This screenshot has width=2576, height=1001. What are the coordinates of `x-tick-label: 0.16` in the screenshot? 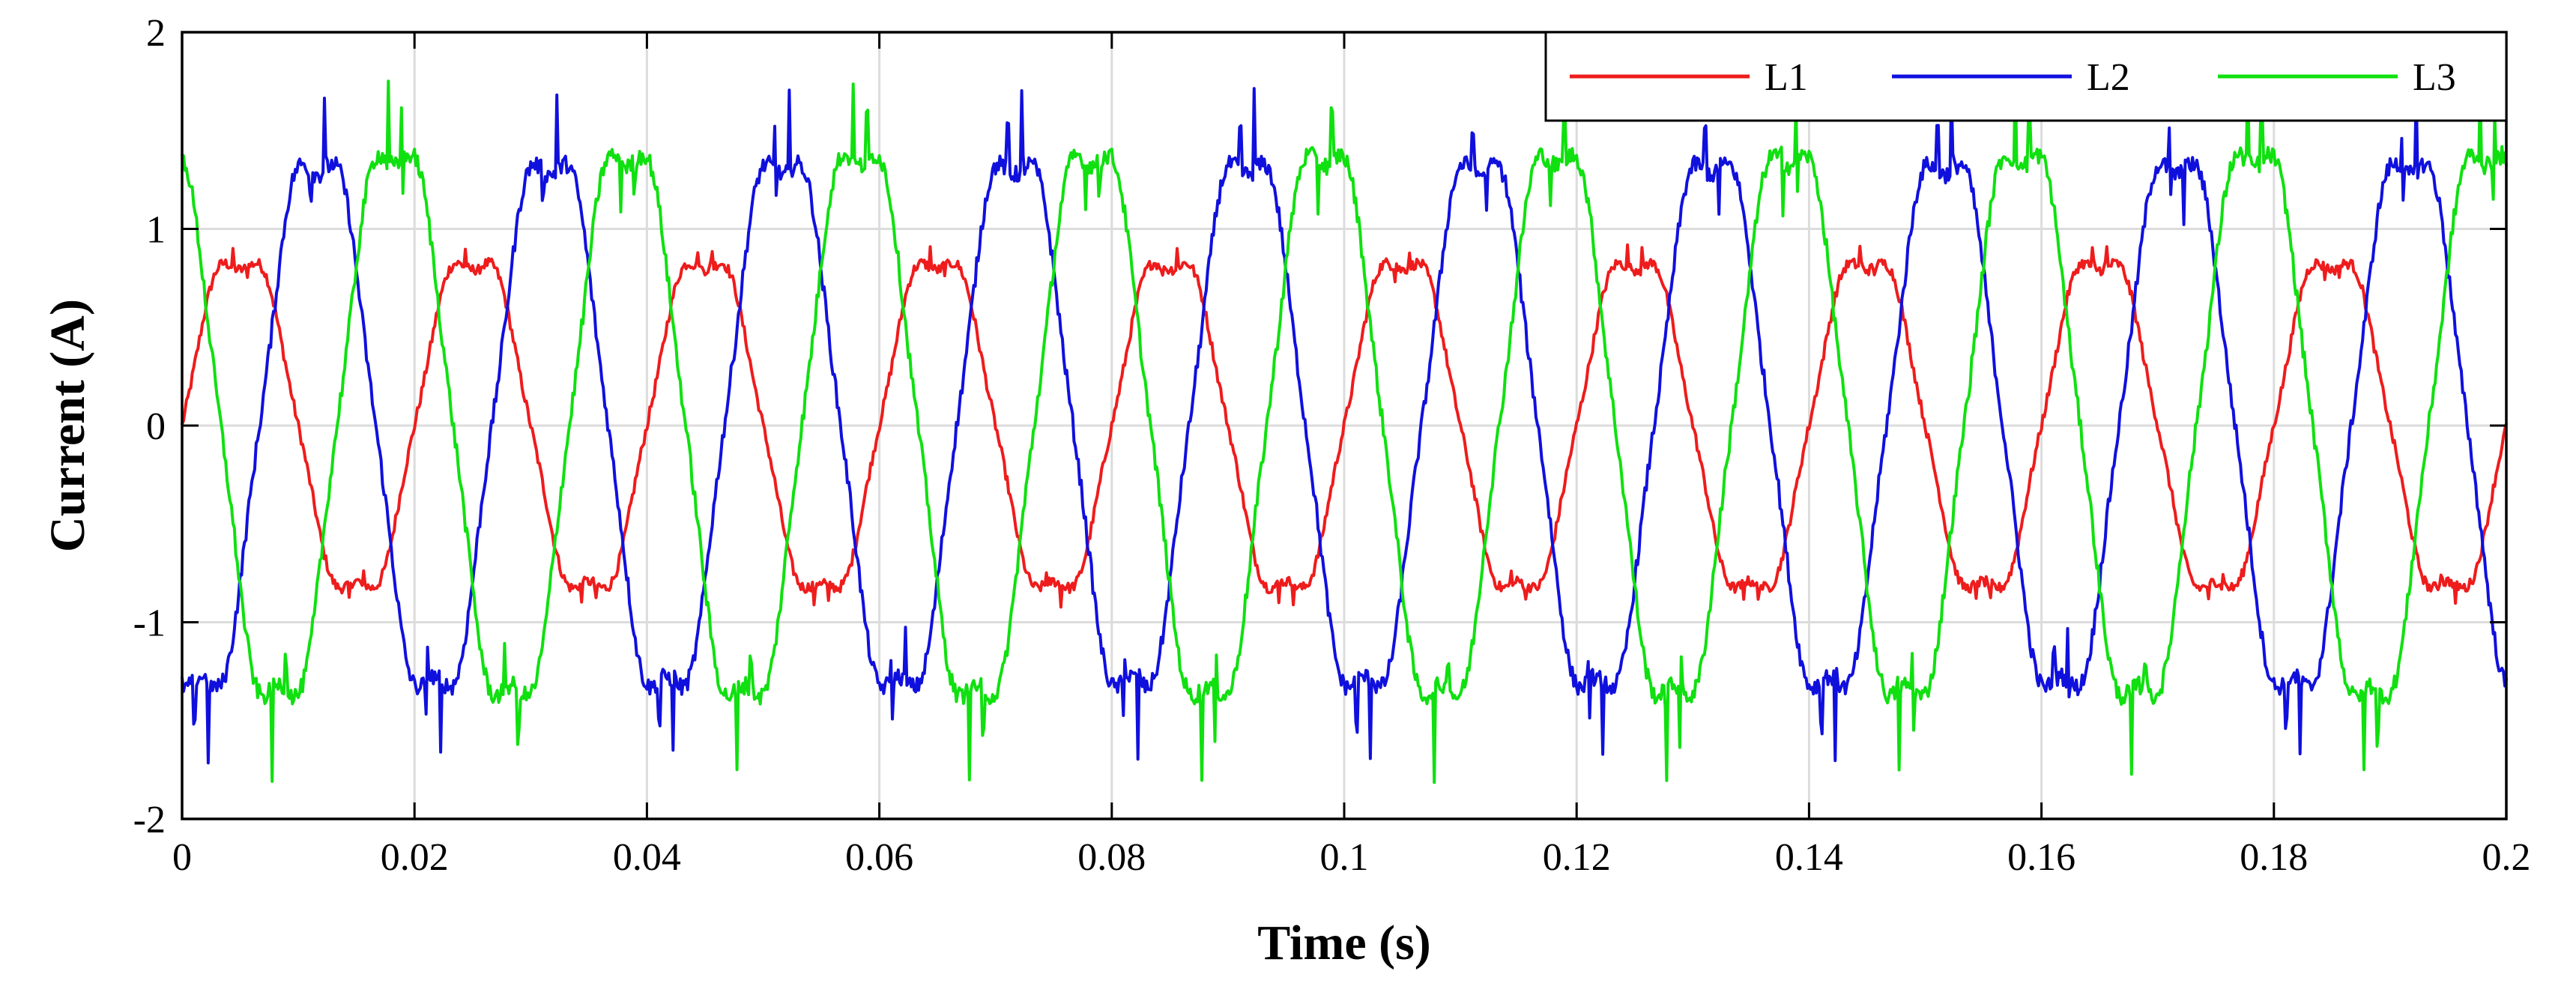 It's located at (2041, 857).